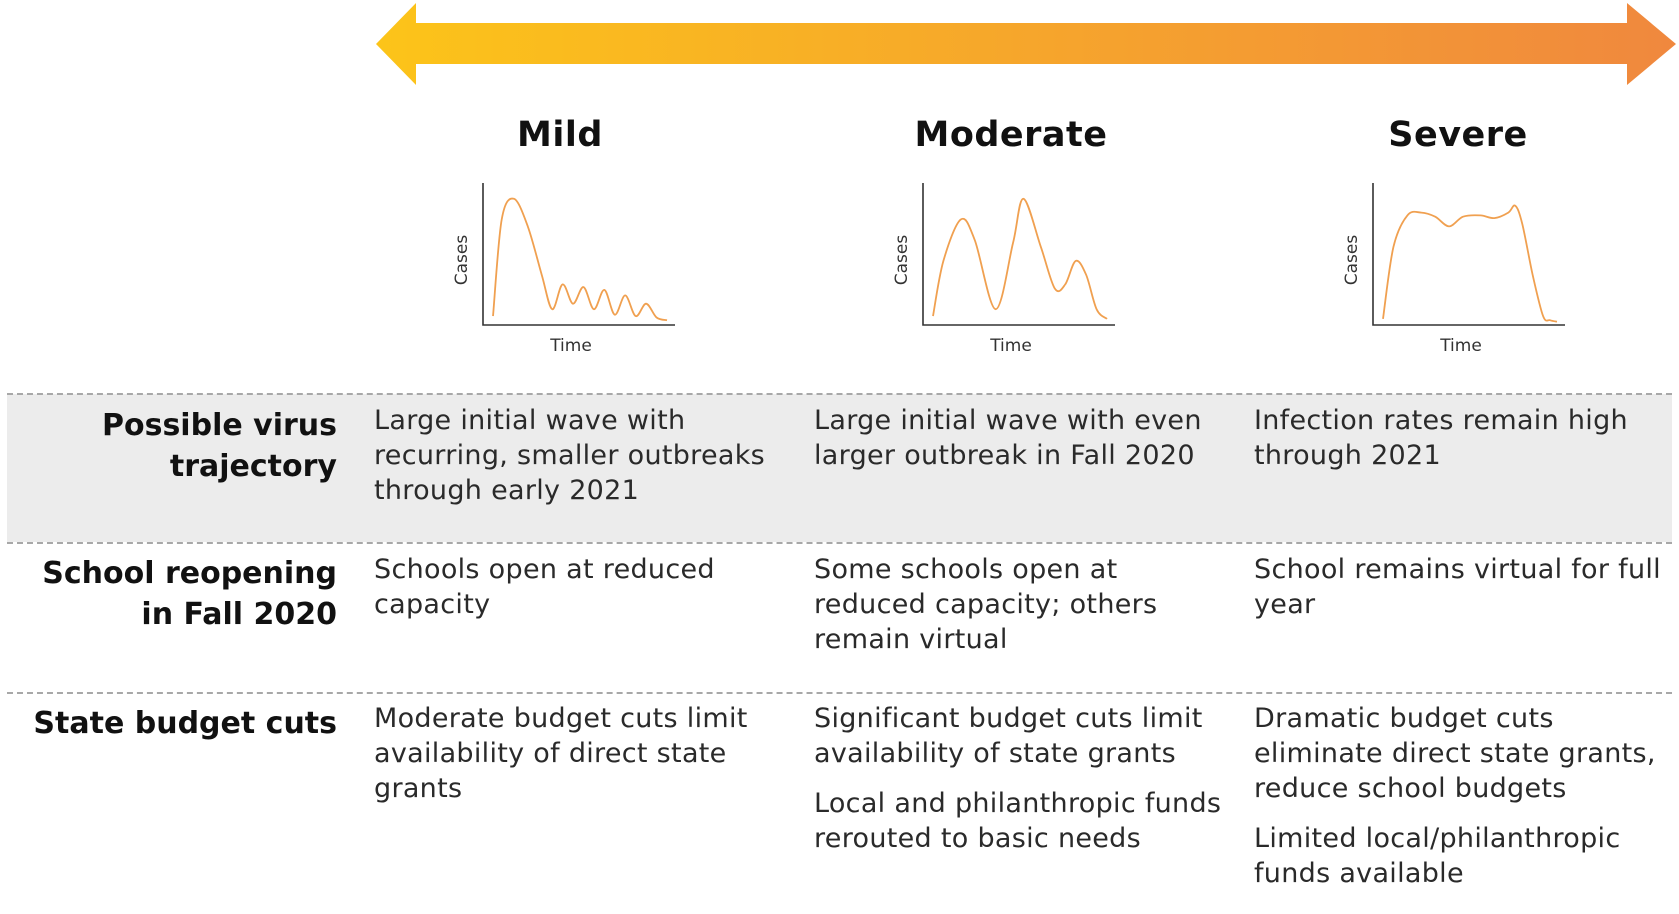 This screenshot has width=1679, height=914. What do you see at coordinates (570, 346) in the screenshot?
I see `mild-xlabel: Time` at bounding box center [570, 346].